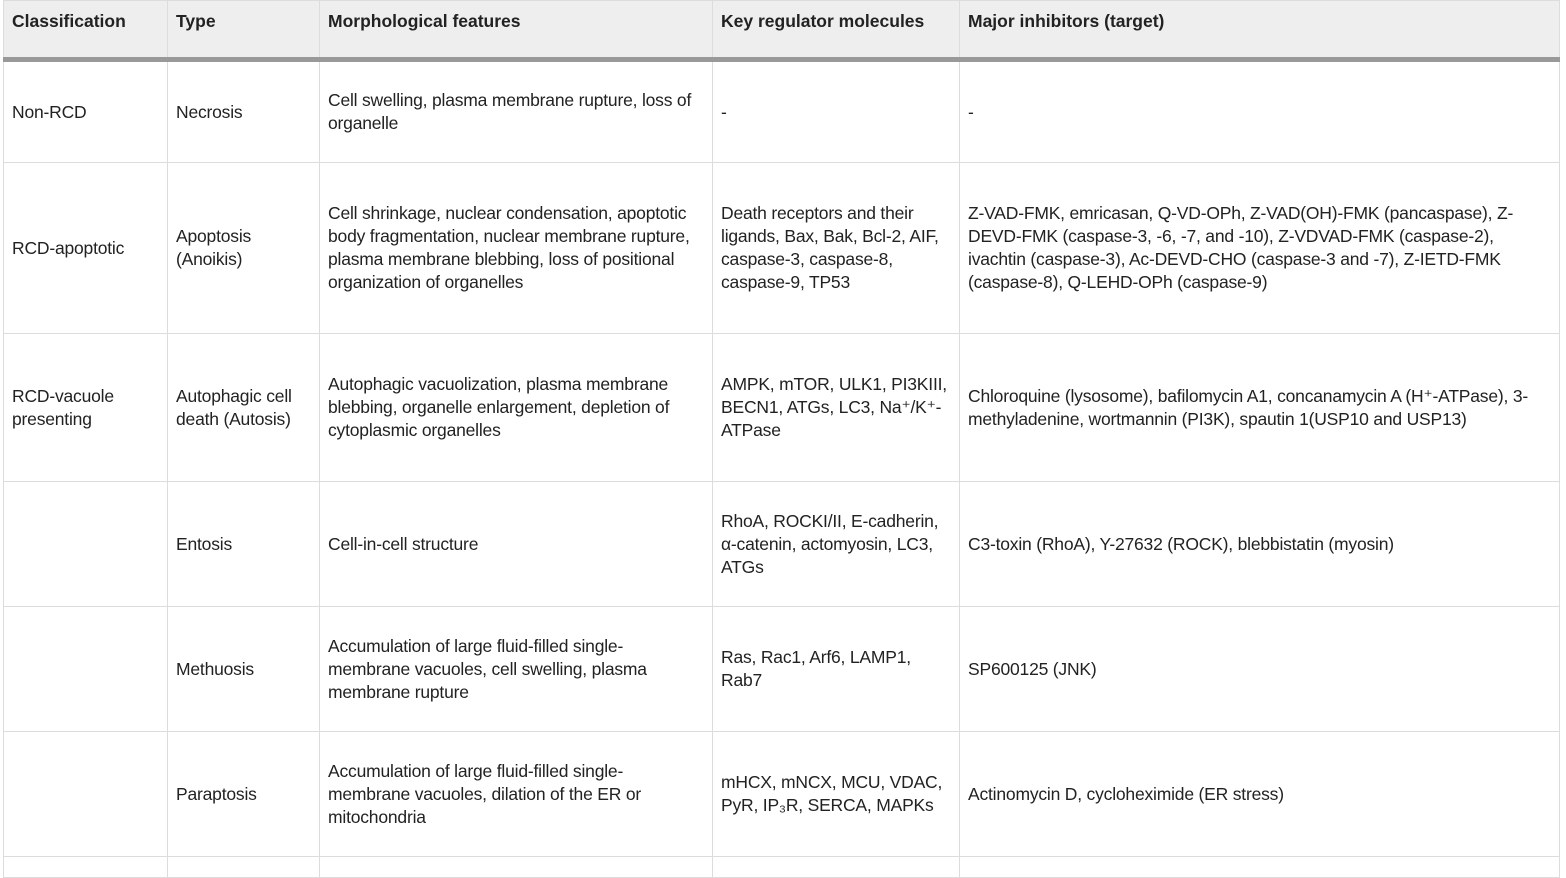 Image resolution: width=1566 pixels, height=878 pixels. Describe the element at coordinates (836, 111) in the screenshot. I see `cell-regulators: -` at that location.